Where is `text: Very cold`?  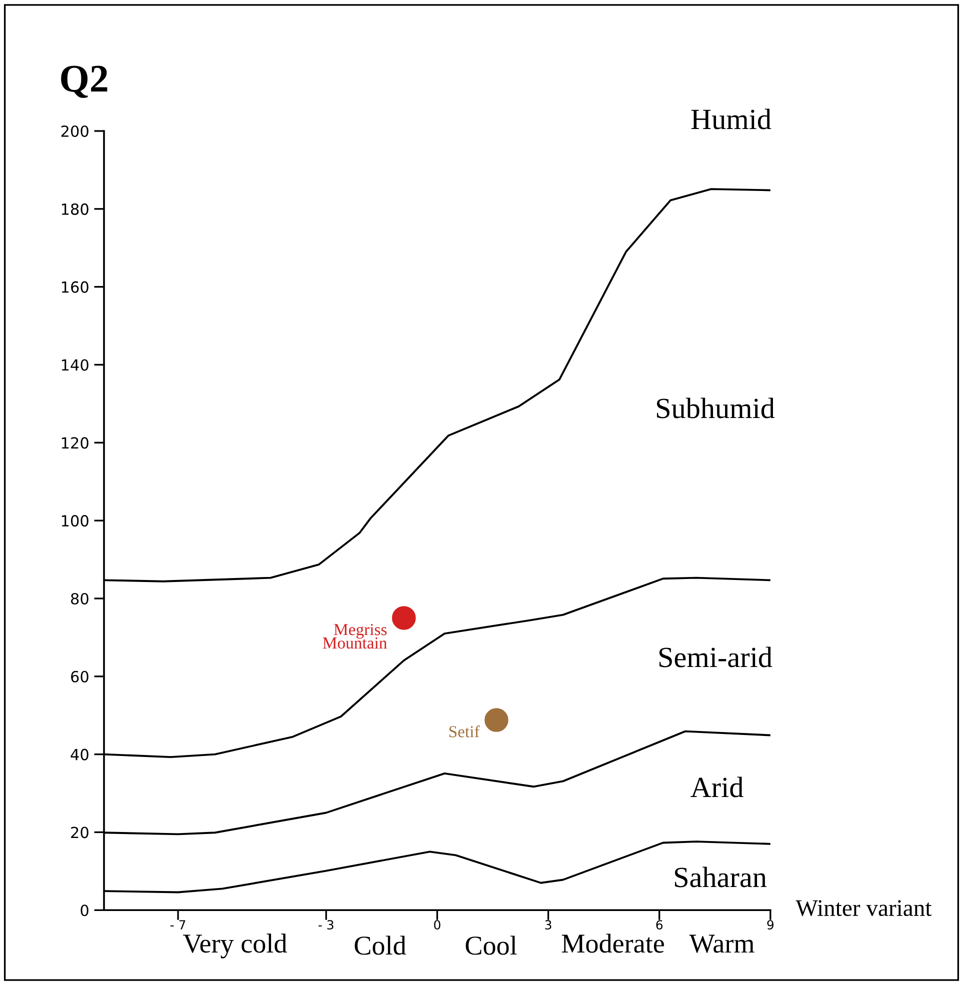 text: Very cold is located at coordinates (235, 946).